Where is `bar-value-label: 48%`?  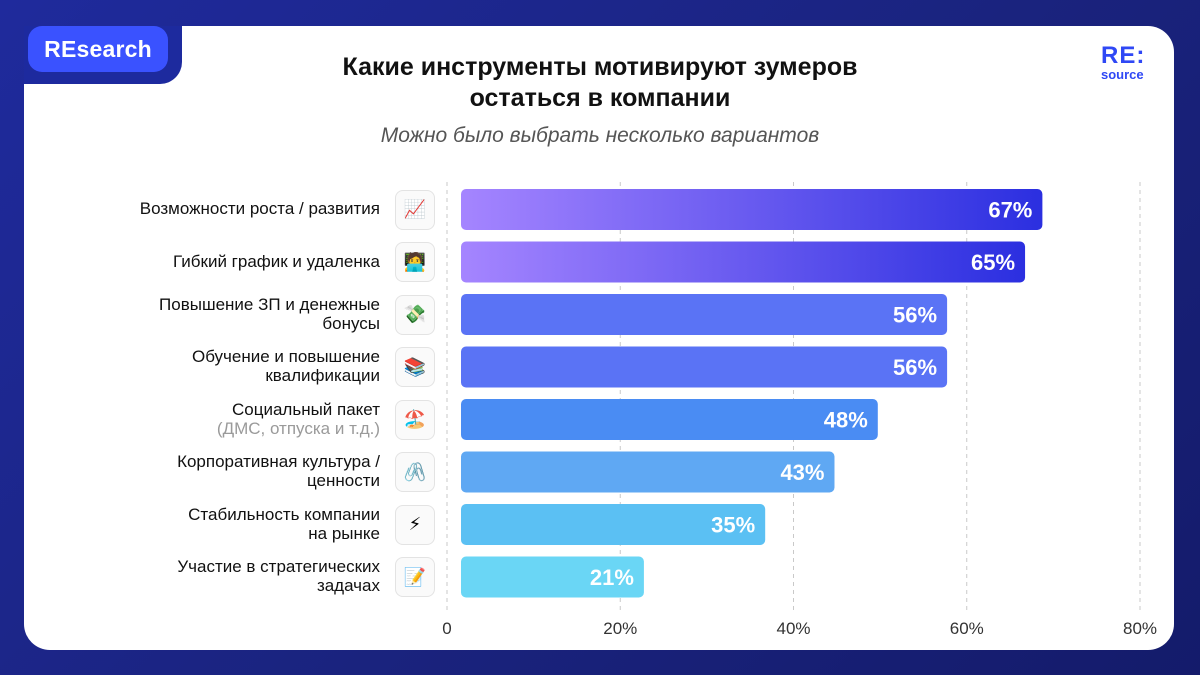
bar-value-label: 48% is located at coordinates (846, 420).